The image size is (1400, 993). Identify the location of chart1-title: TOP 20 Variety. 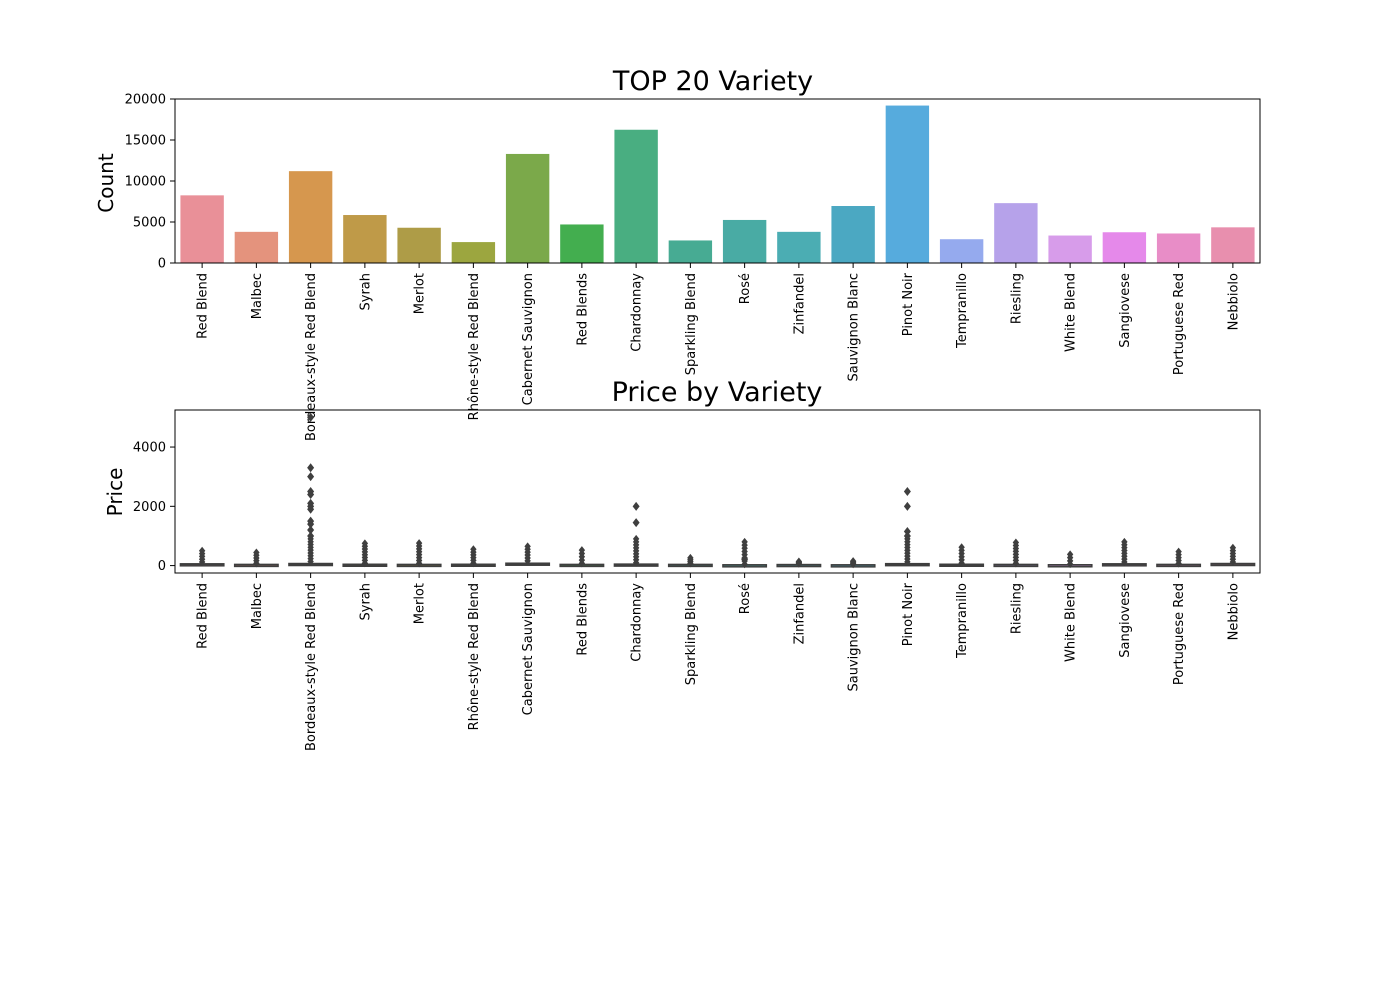
(712, 81).